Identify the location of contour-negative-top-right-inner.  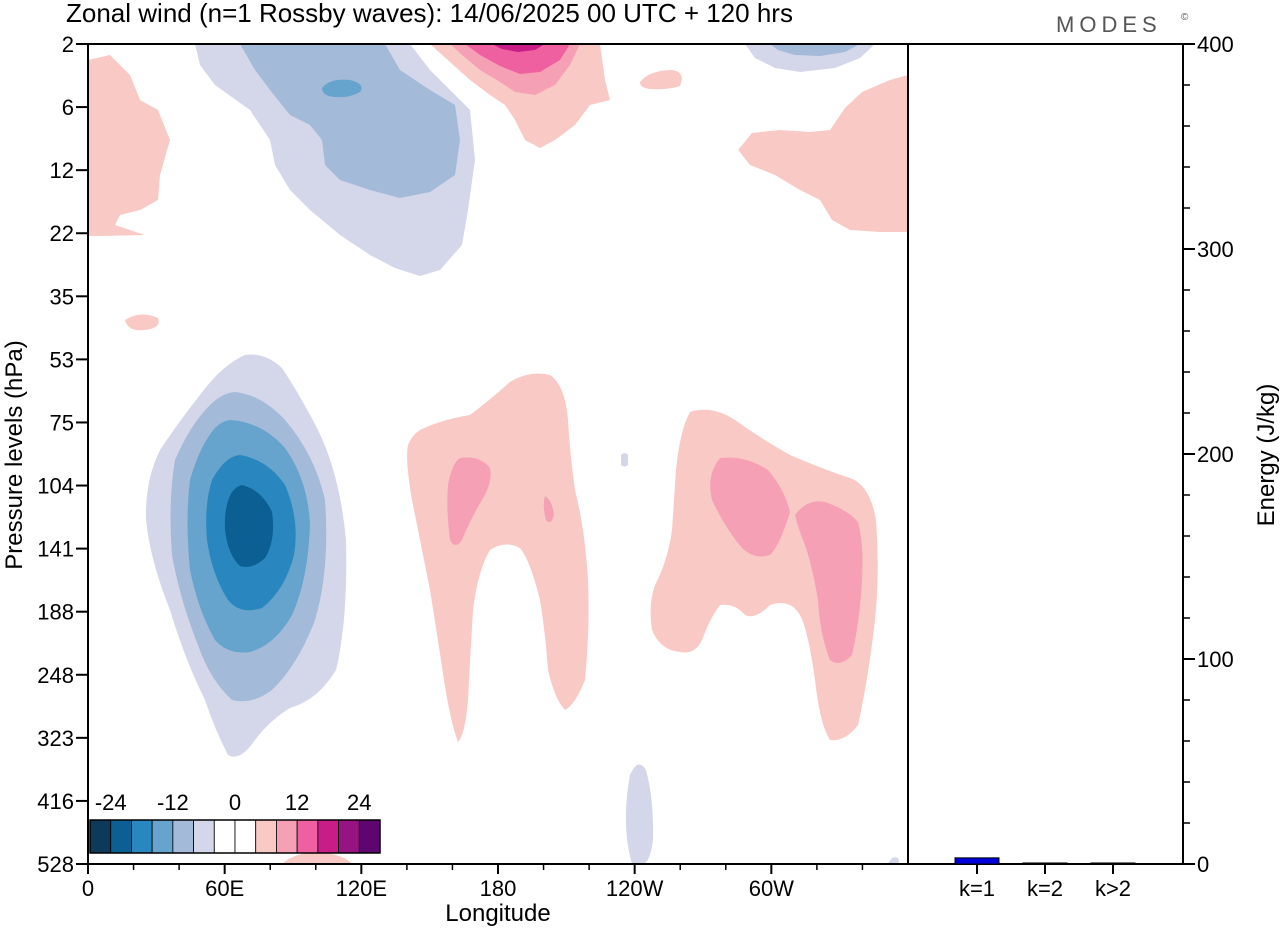
(815, 50).